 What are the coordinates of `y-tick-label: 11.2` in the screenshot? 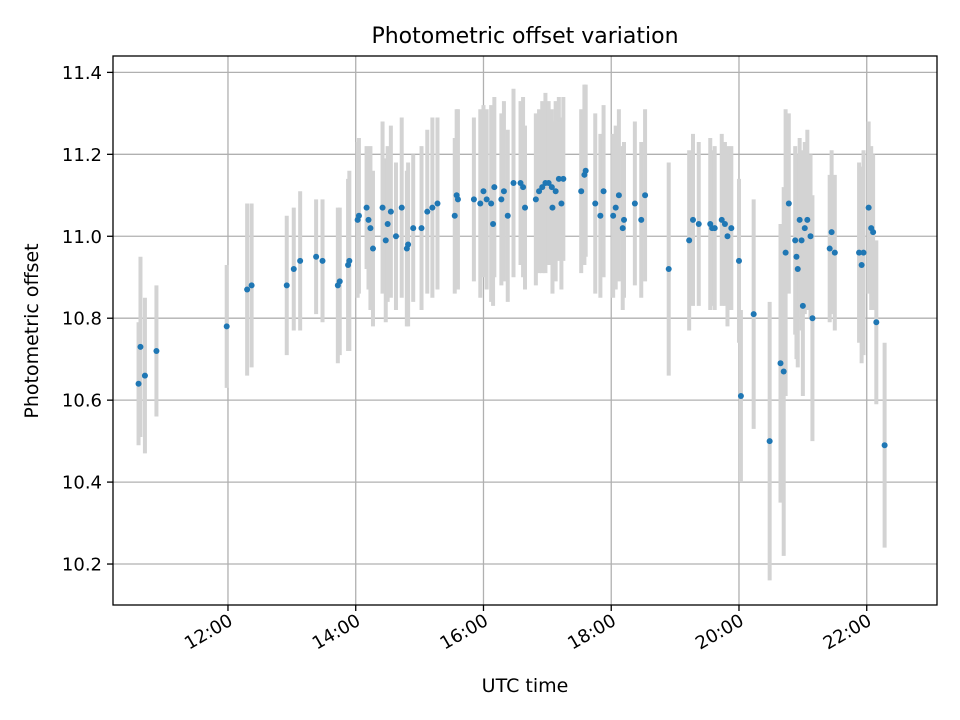 It's located at (82, 155).